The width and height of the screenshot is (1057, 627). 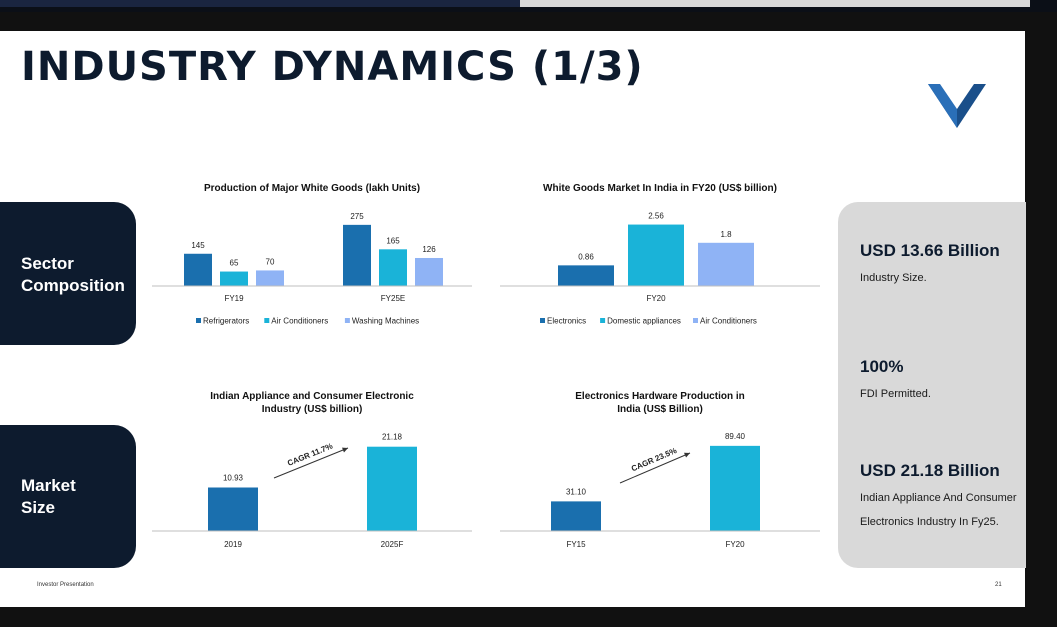 What do you see at coordinates (893, 278) in the screenshot?
I see `stat-industry-size-desc: Industry Size.` at bounding box center [893, 278].